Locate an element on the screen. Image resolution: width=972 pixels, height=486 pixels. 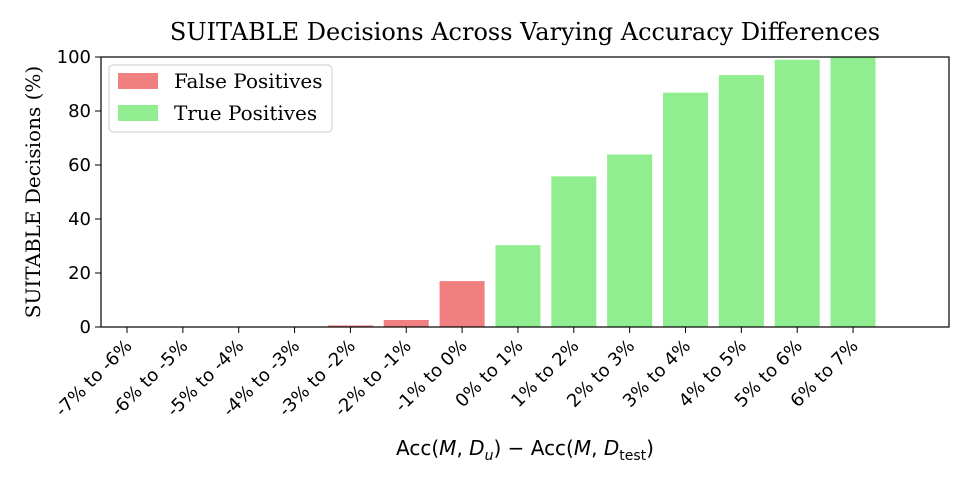
y-tick-label-1: 20 is located at coordinates (79, 273).